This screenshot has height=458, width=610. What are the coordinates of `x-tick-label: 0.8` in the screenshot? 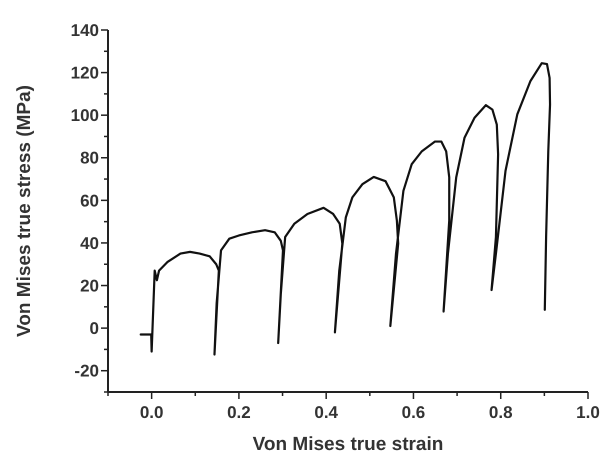 It's located at (500, 412).